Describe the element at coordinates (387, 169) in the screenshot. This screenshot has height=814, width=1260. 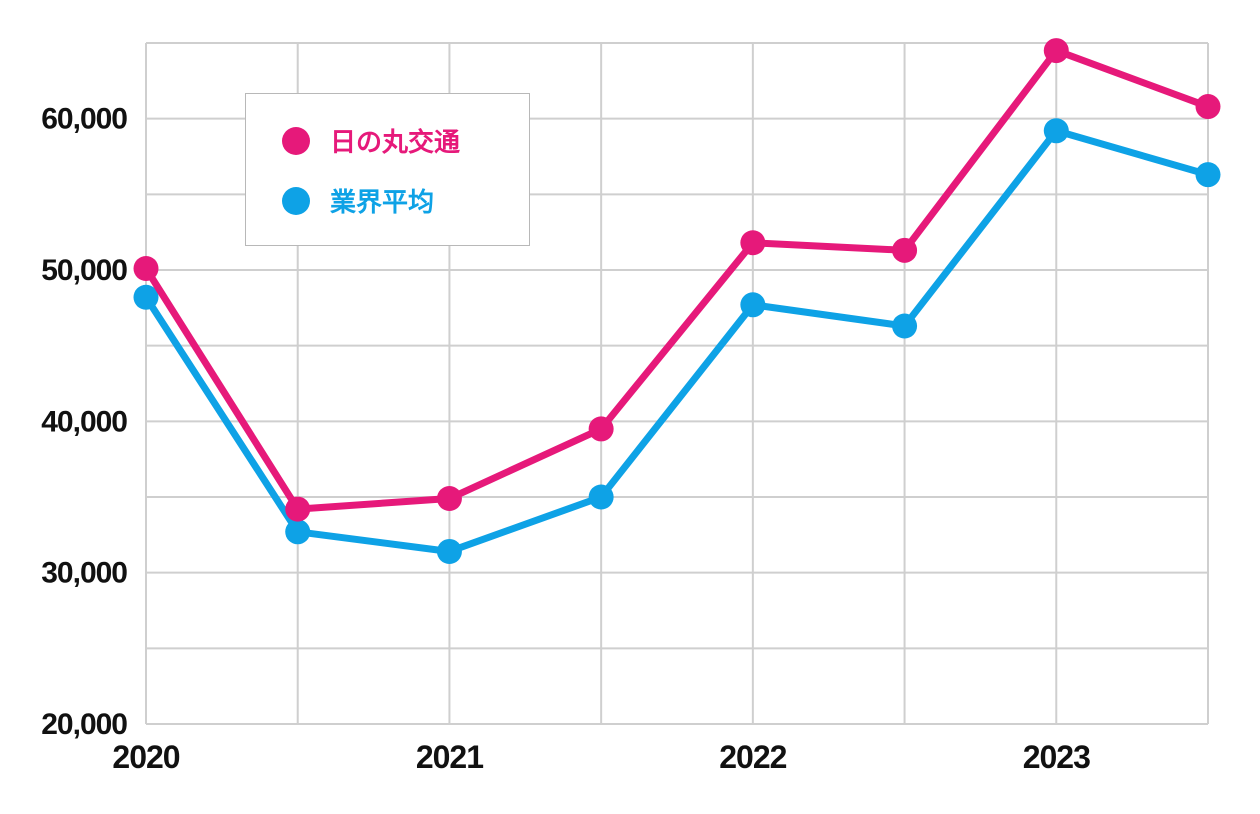
I see `legend: 日の丸交通 業界平均` at that location.